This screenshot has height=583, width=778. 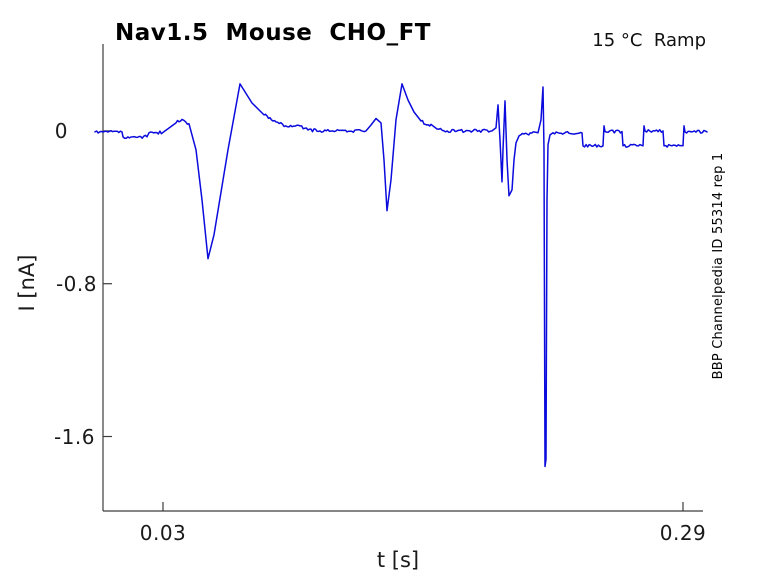 I want to click on temperature-ramp-annotation: 15 °C Ramp, so click(x=649, y=40).